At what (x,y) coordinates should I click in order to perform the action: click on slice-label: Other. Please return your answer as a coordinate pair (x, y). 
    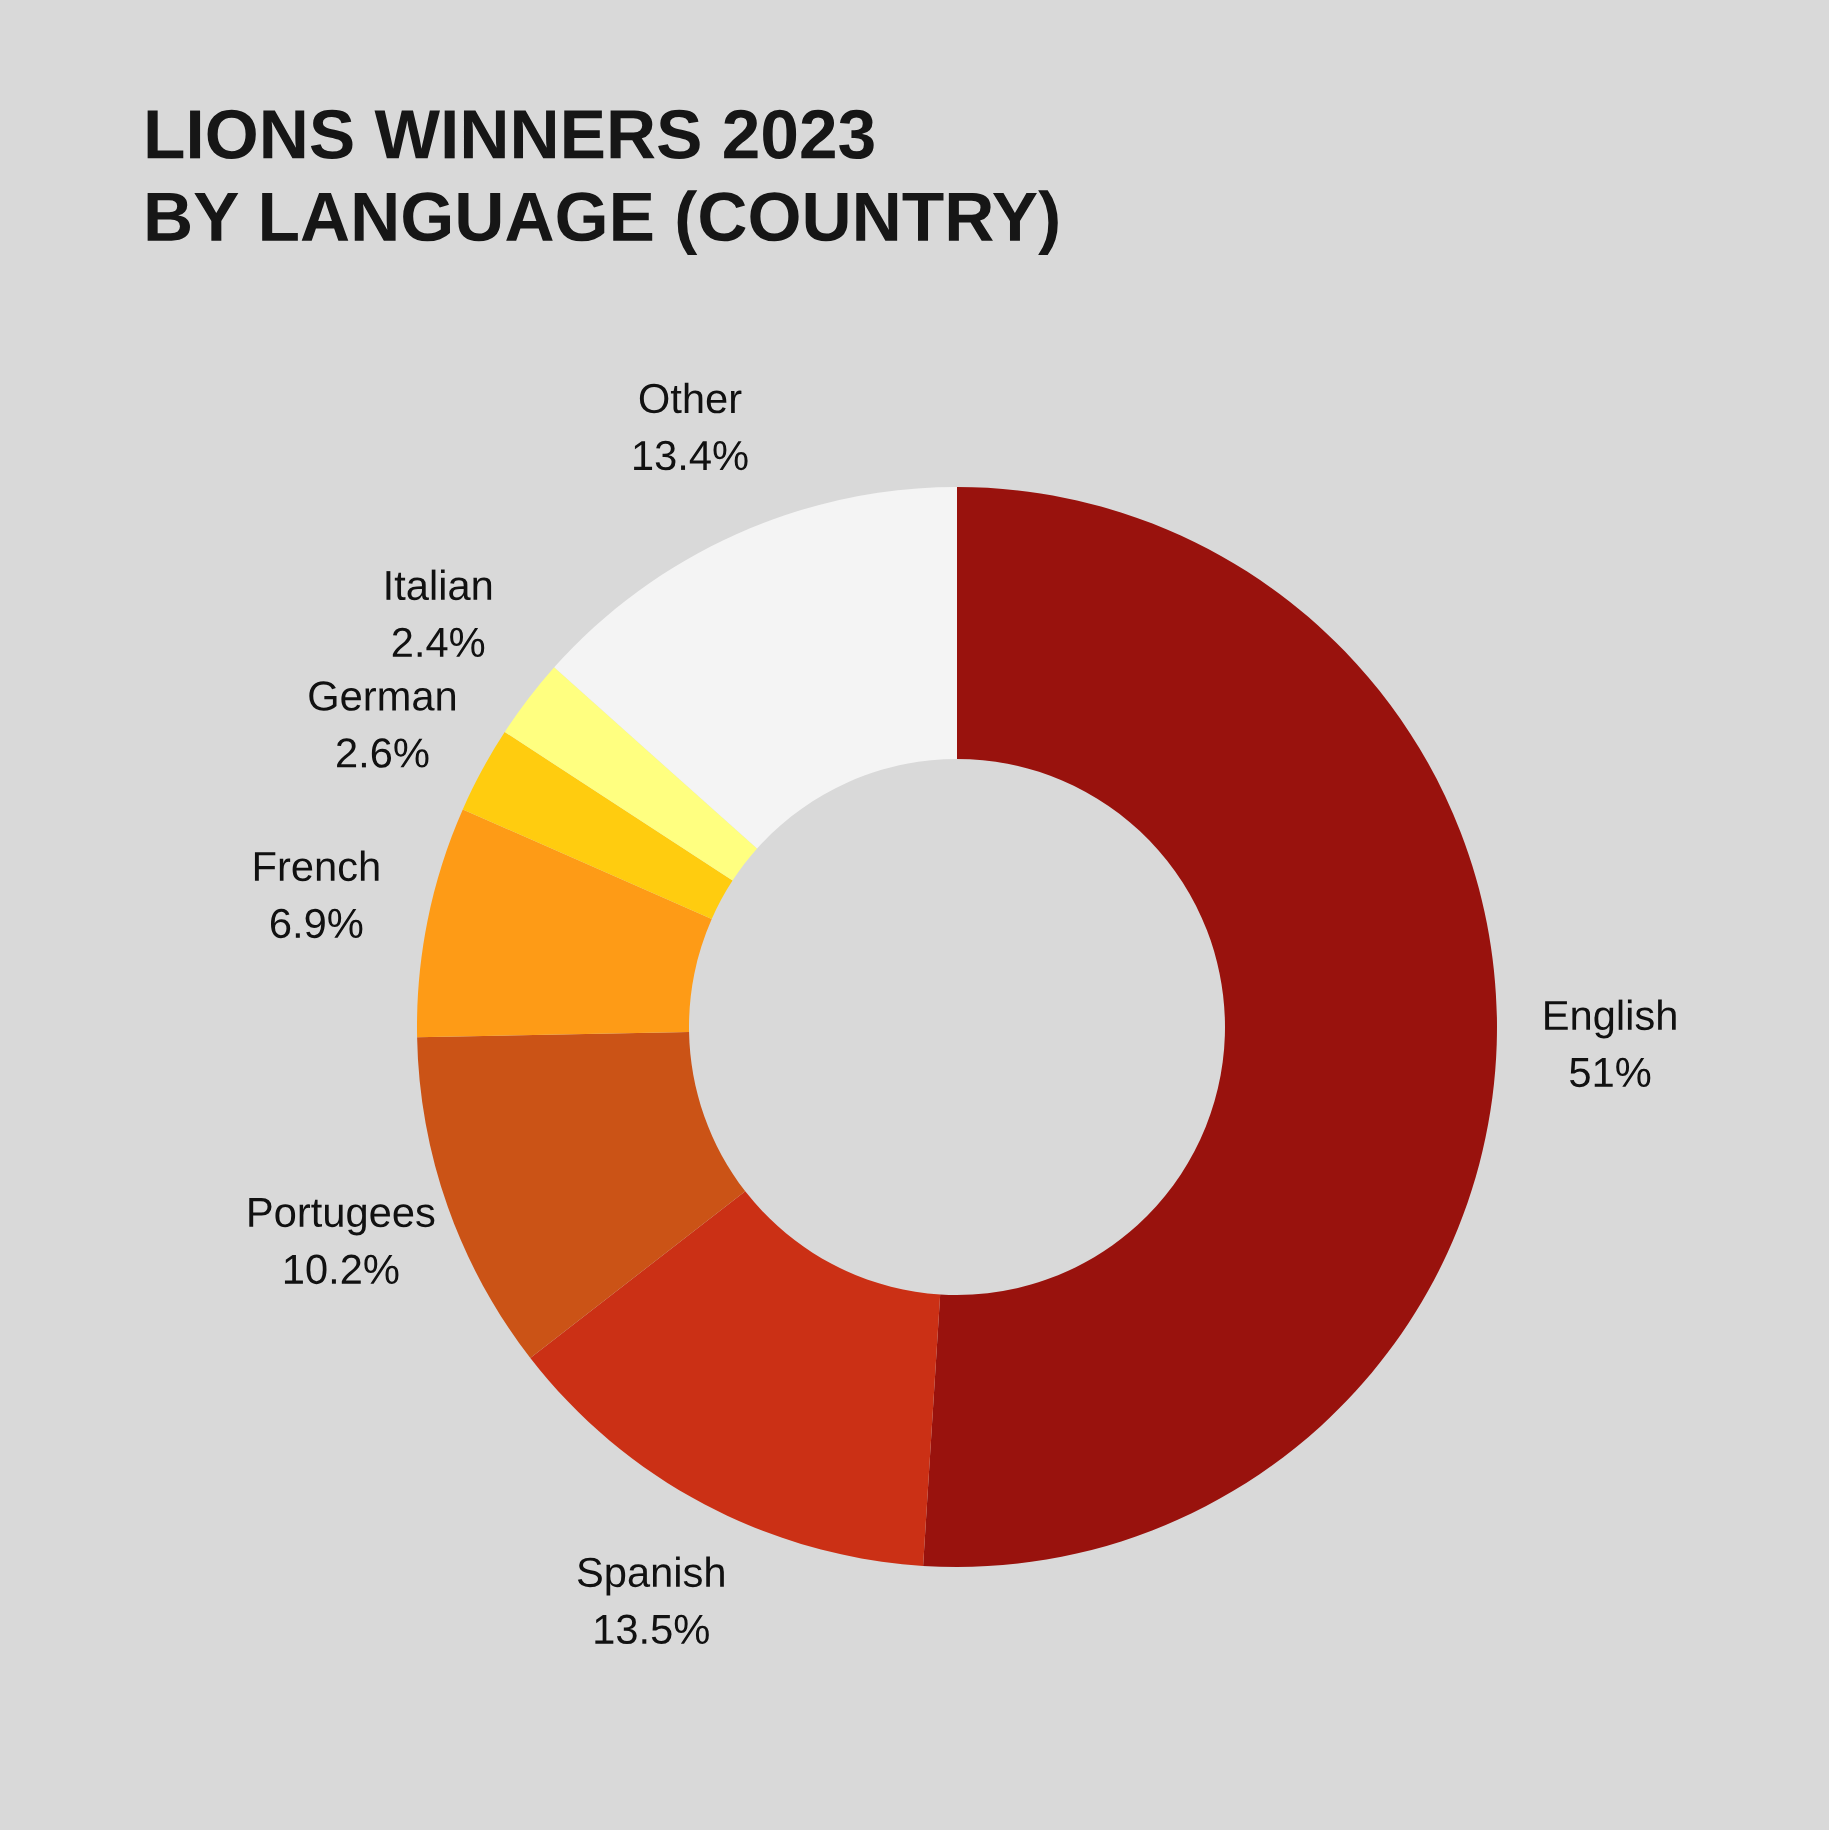
    Looking at the image, I should click on (690, 398).